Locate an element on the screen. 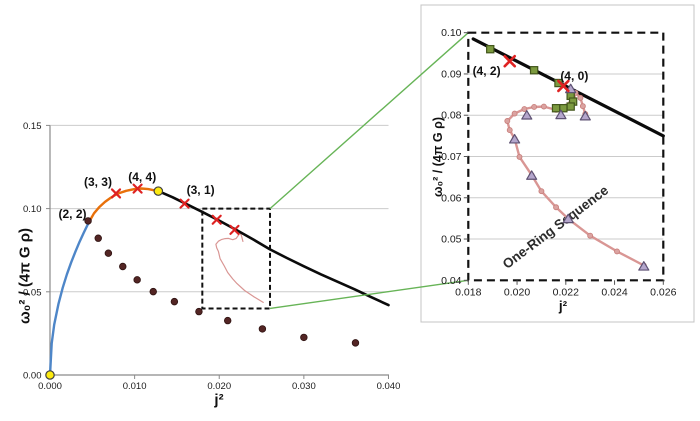  series-secondary-dot-sequence is located at coordinates (222, 282).